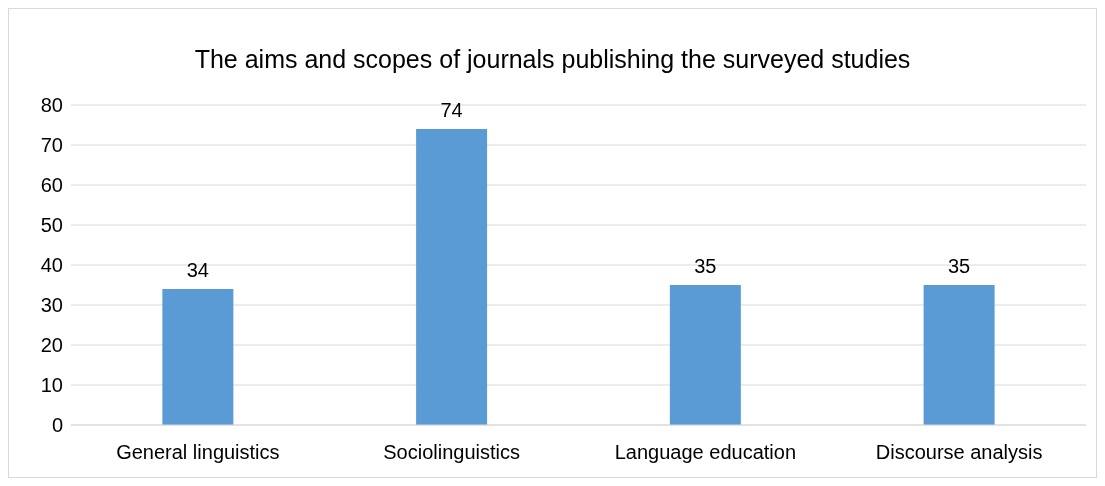  Describe the element at coordinates (705, 452) in the screenshot. I see `x-tick-label: Language education` at that location.